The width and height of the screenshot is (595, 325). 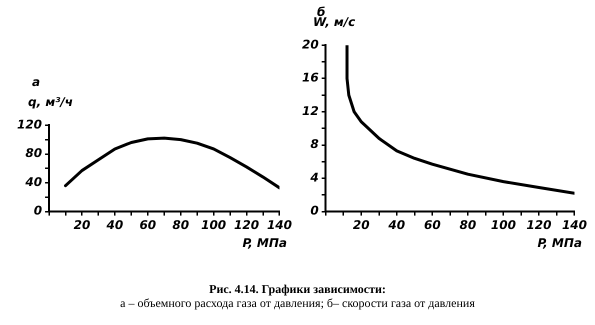 What do you see at coordinates (310, 44) in the screenshot?
I see `y-tick-label: 20` at bounding box center [310, 44].